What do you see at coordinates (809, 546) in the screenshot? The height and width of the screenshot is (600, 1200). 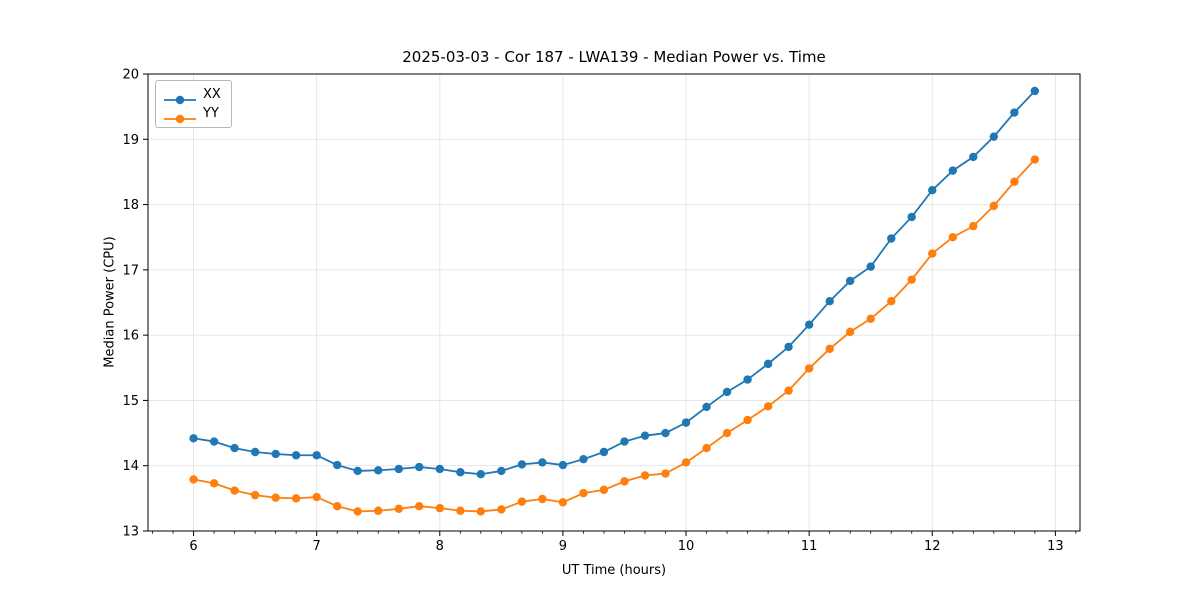 I see `x-tick-label: 11` at bounding box center [809, 546].